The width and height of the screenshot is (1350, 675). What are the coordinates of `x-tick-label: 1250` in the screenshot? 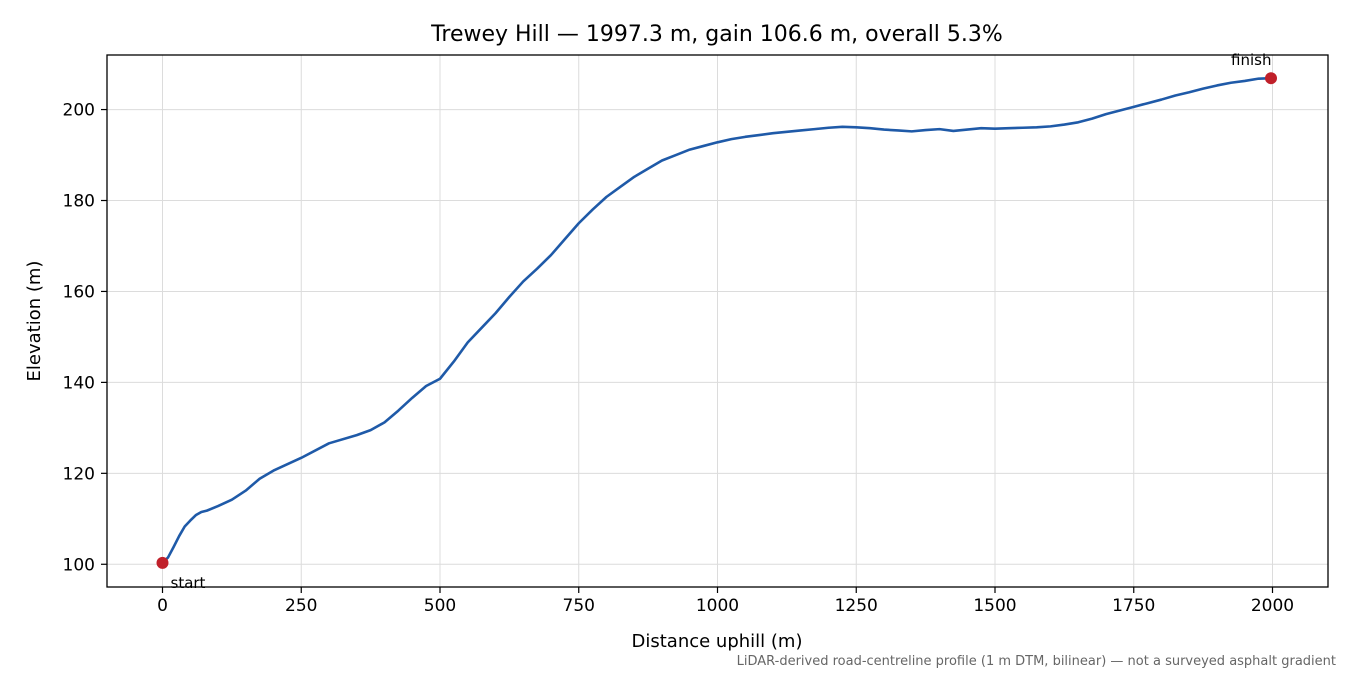 It's located at (856, 606).